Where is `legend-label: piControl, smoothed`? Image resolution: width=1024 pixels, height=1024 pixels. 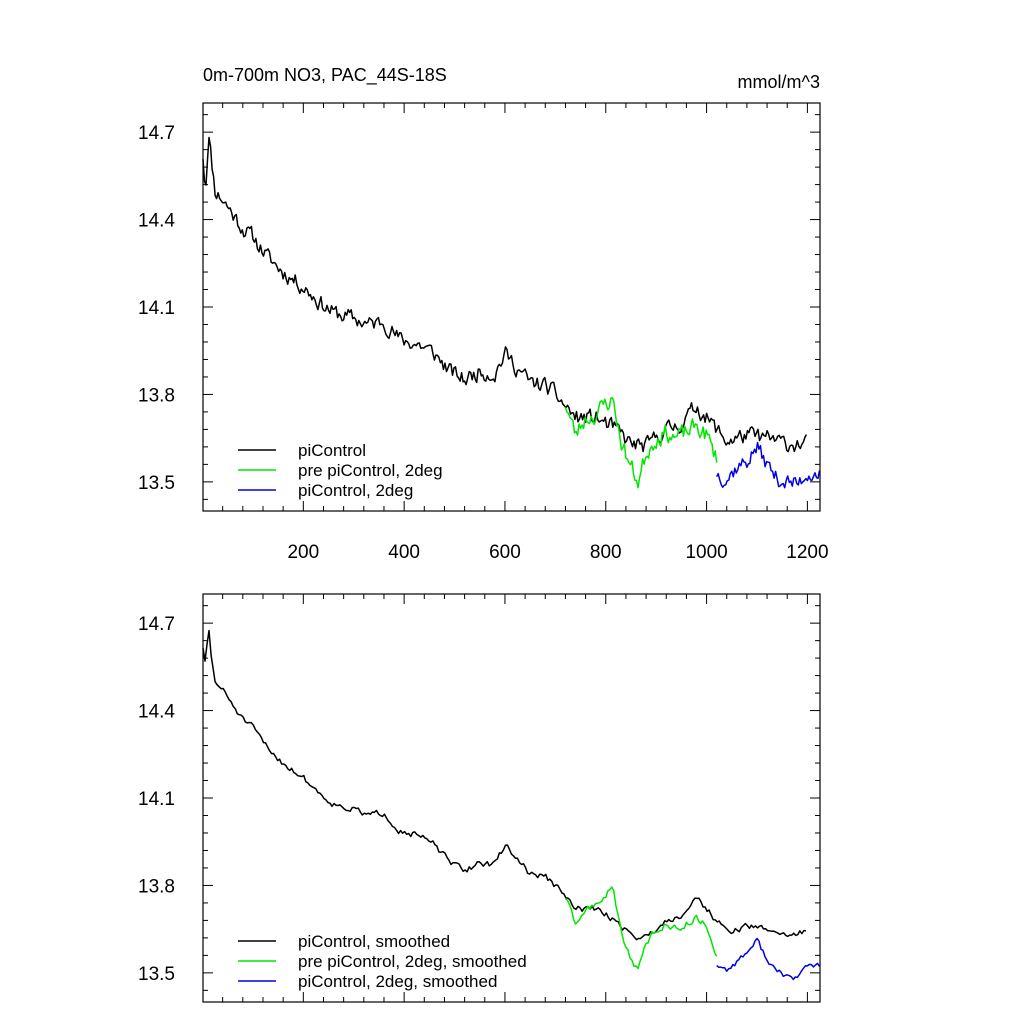
legend-label: piControl, smoothed is located at coordinates (374, 941).